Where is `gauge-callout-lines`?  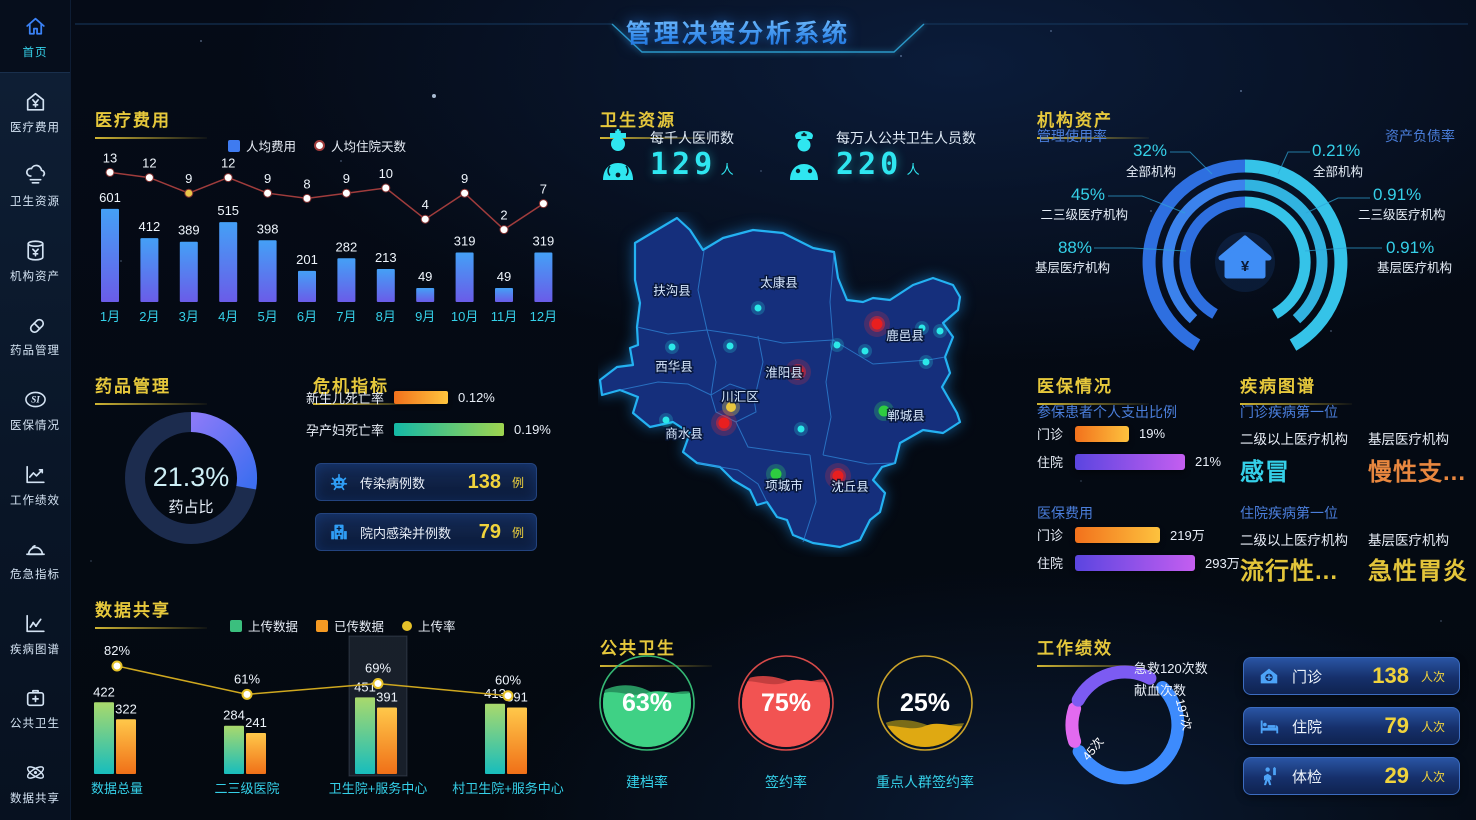 gauge-callout-lines is located at coordinates (1238, 201).